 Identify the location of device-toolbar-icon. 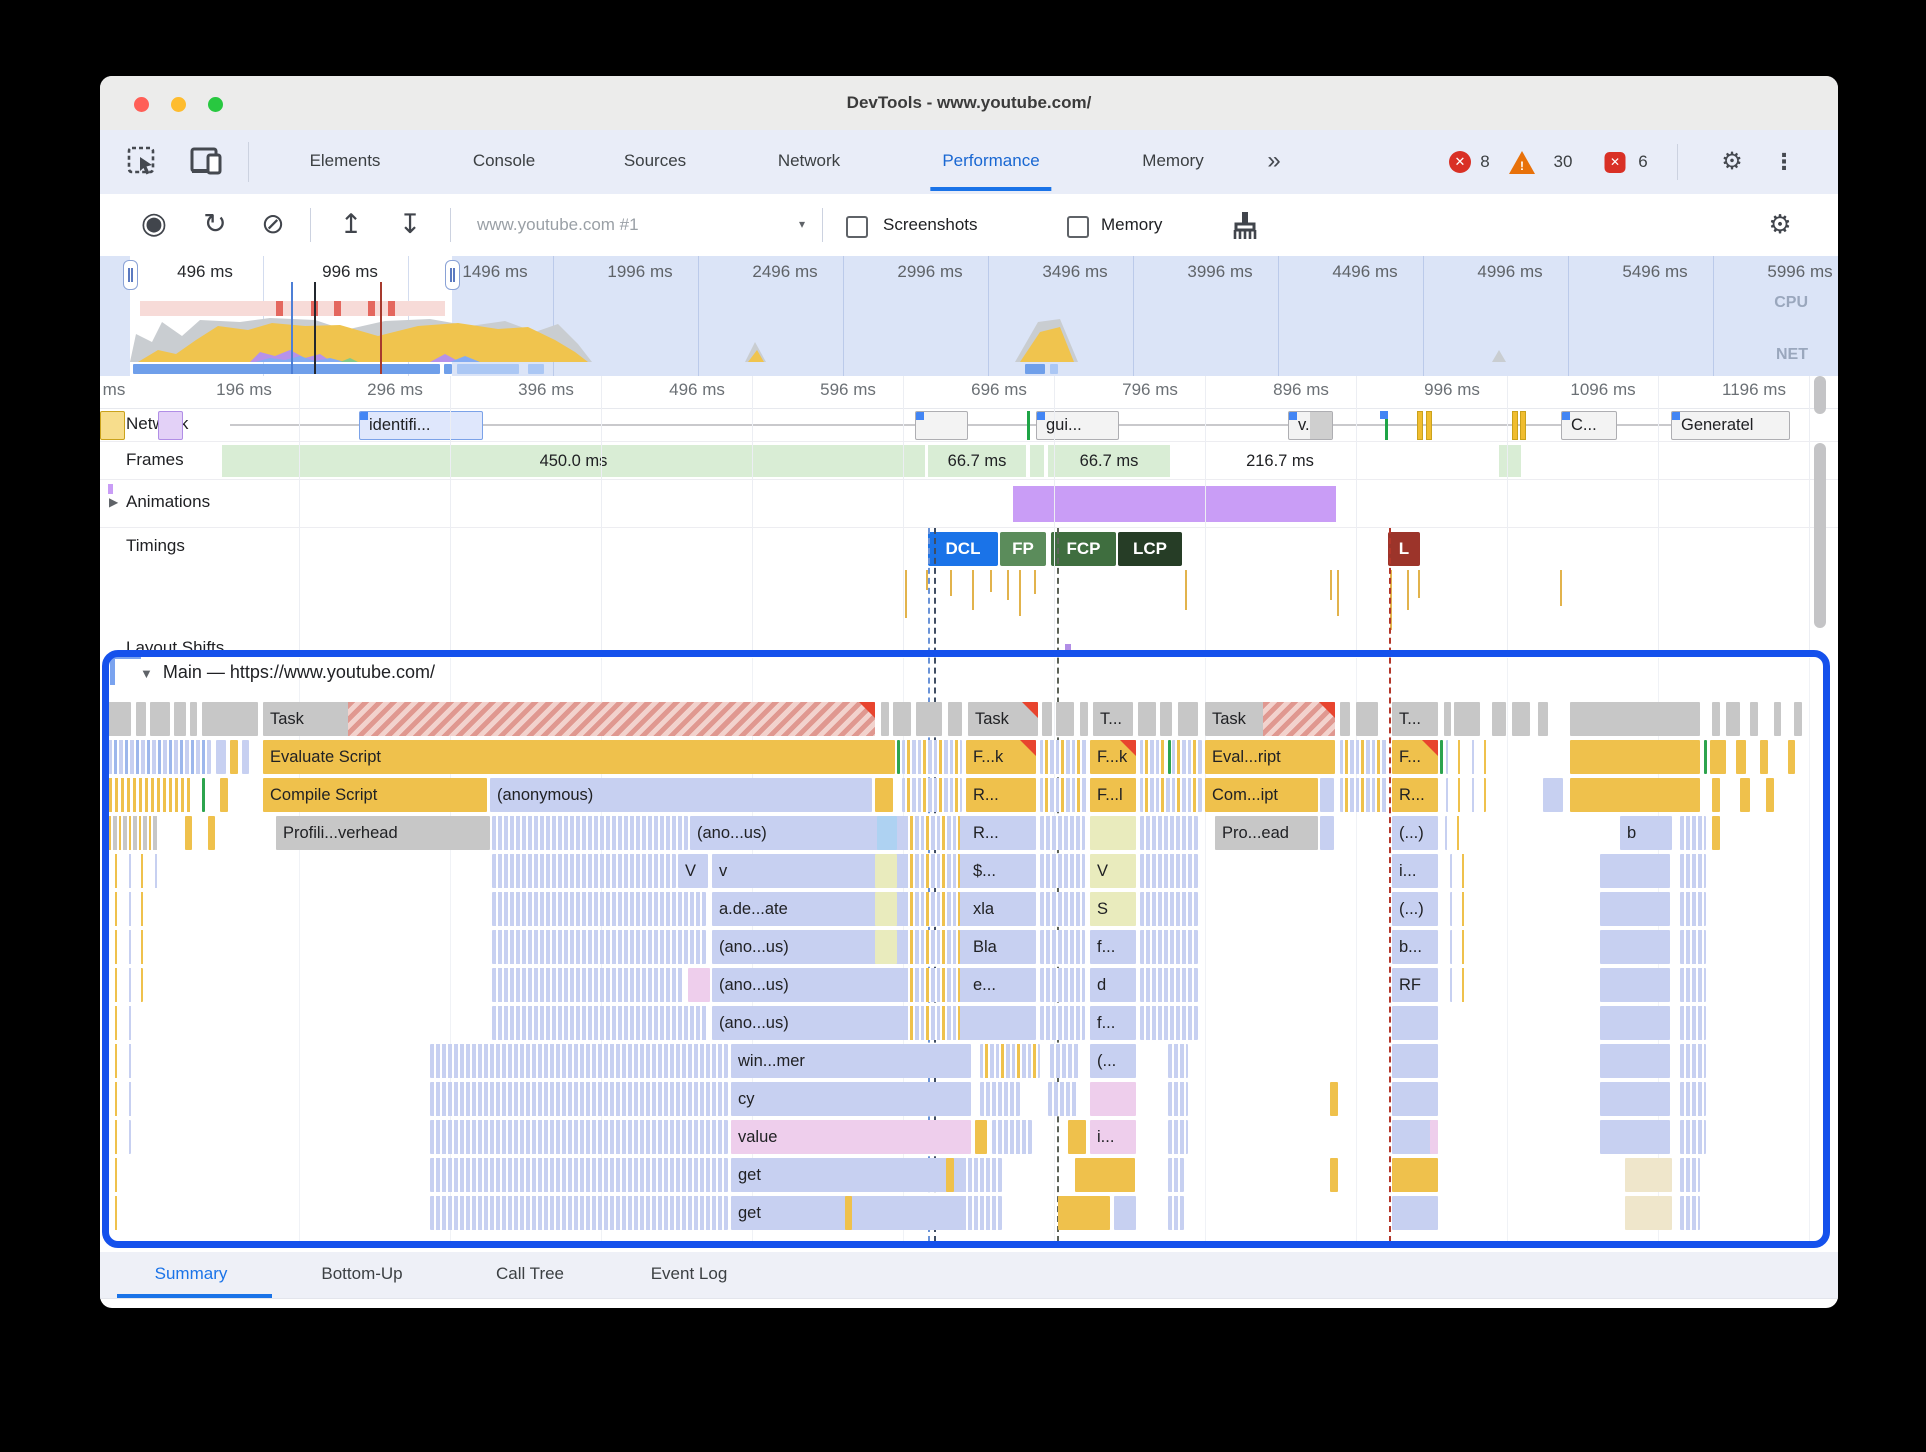
(208, 162).